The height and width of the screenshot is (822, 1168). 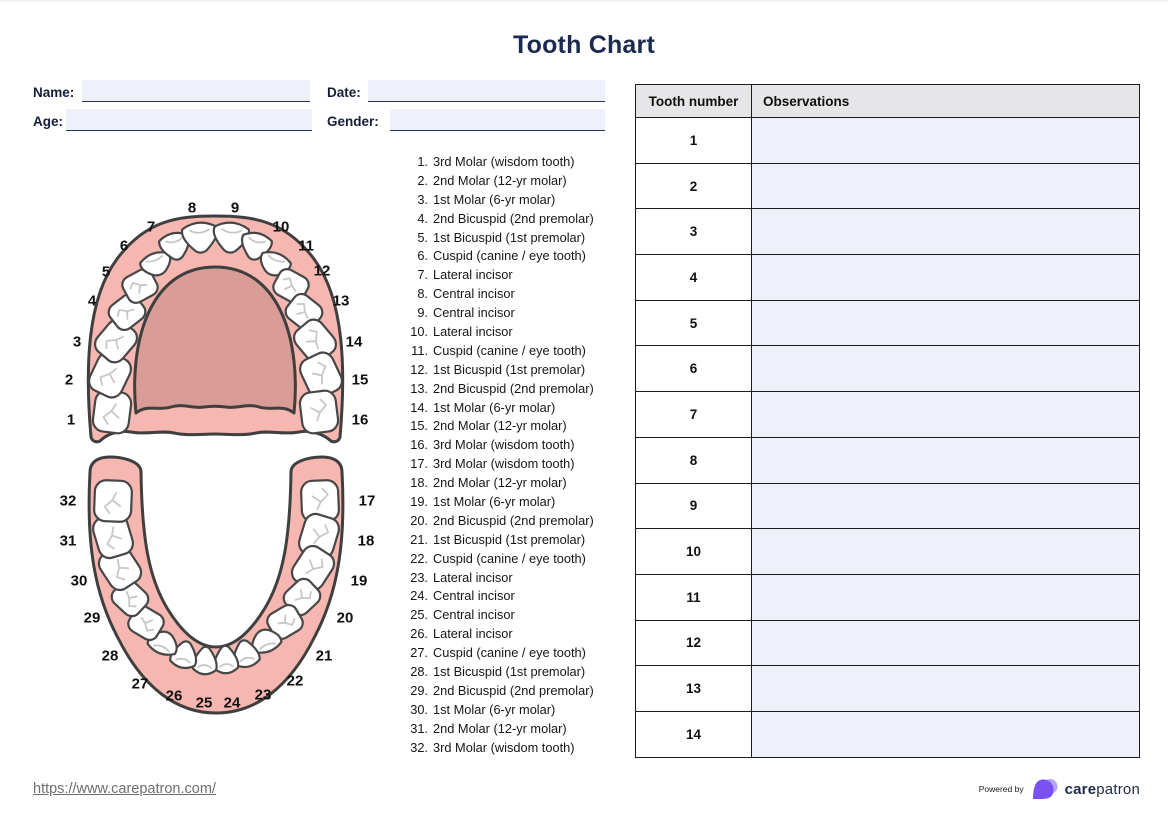 What do you see at coordinates (124, 789) in the screenshot?
I see `carepatron-url-link: https://www.carepatron.com/` at bounding box center [124, 789].